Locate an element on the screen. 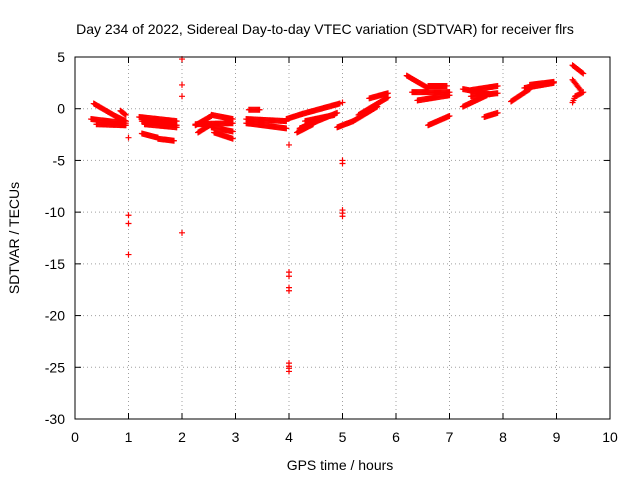 This screenshot has width=640, height=480. x-axis-label: GPS time / hours is located at coordinates (340, 465).